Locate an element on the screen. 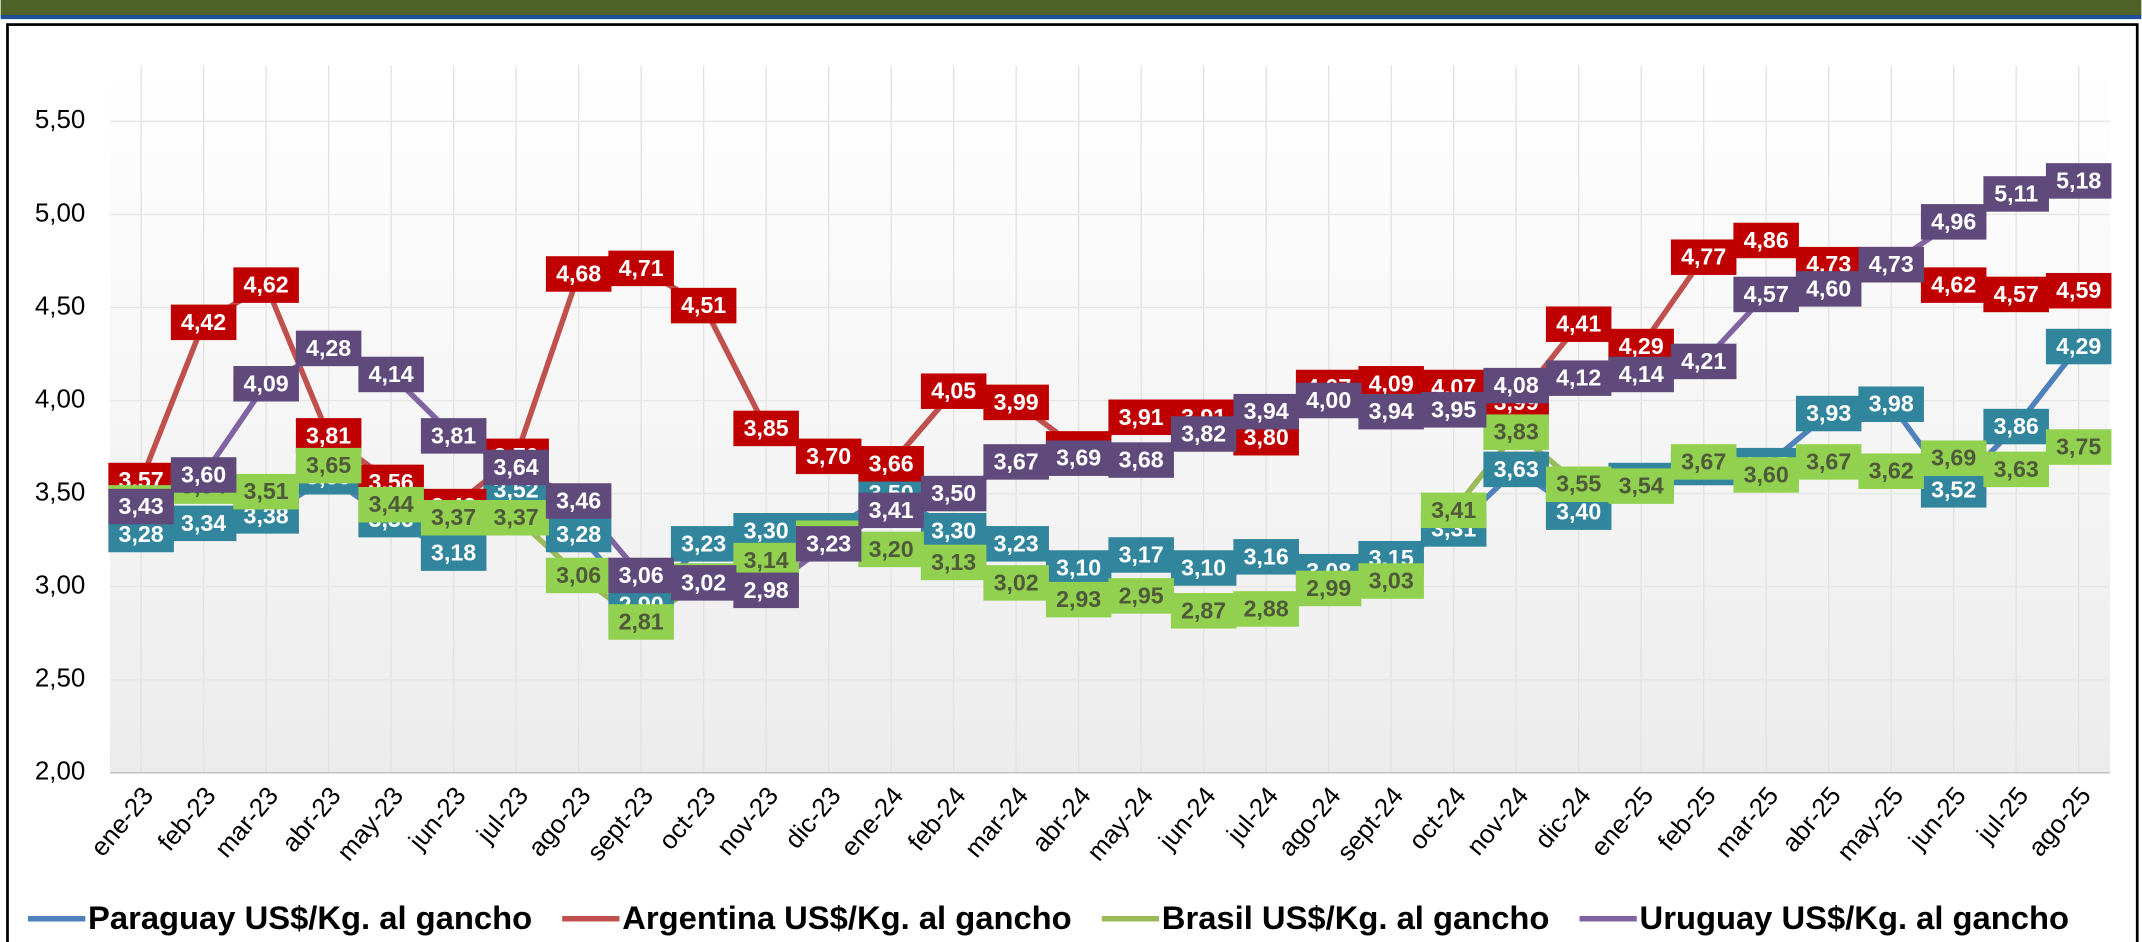 Image resolution: width=2142 pixels, height=942 pixels. data-label: 3,37 is located at coordinates (516, 517).